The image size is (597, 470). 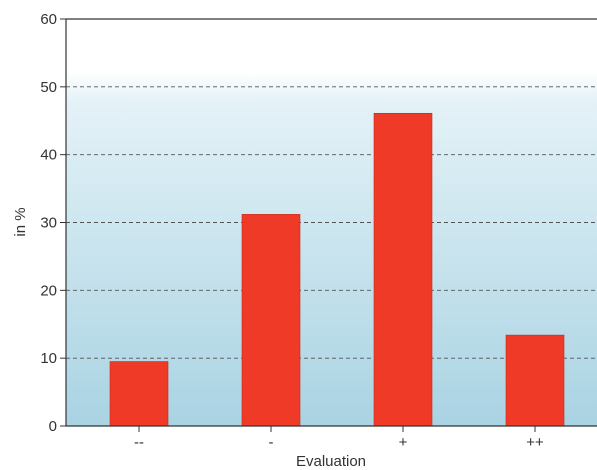 What do you see at coordinates (48, 290) in the screenshot?
I see `y-tick-label: 20` at bounding box center [48, 290].